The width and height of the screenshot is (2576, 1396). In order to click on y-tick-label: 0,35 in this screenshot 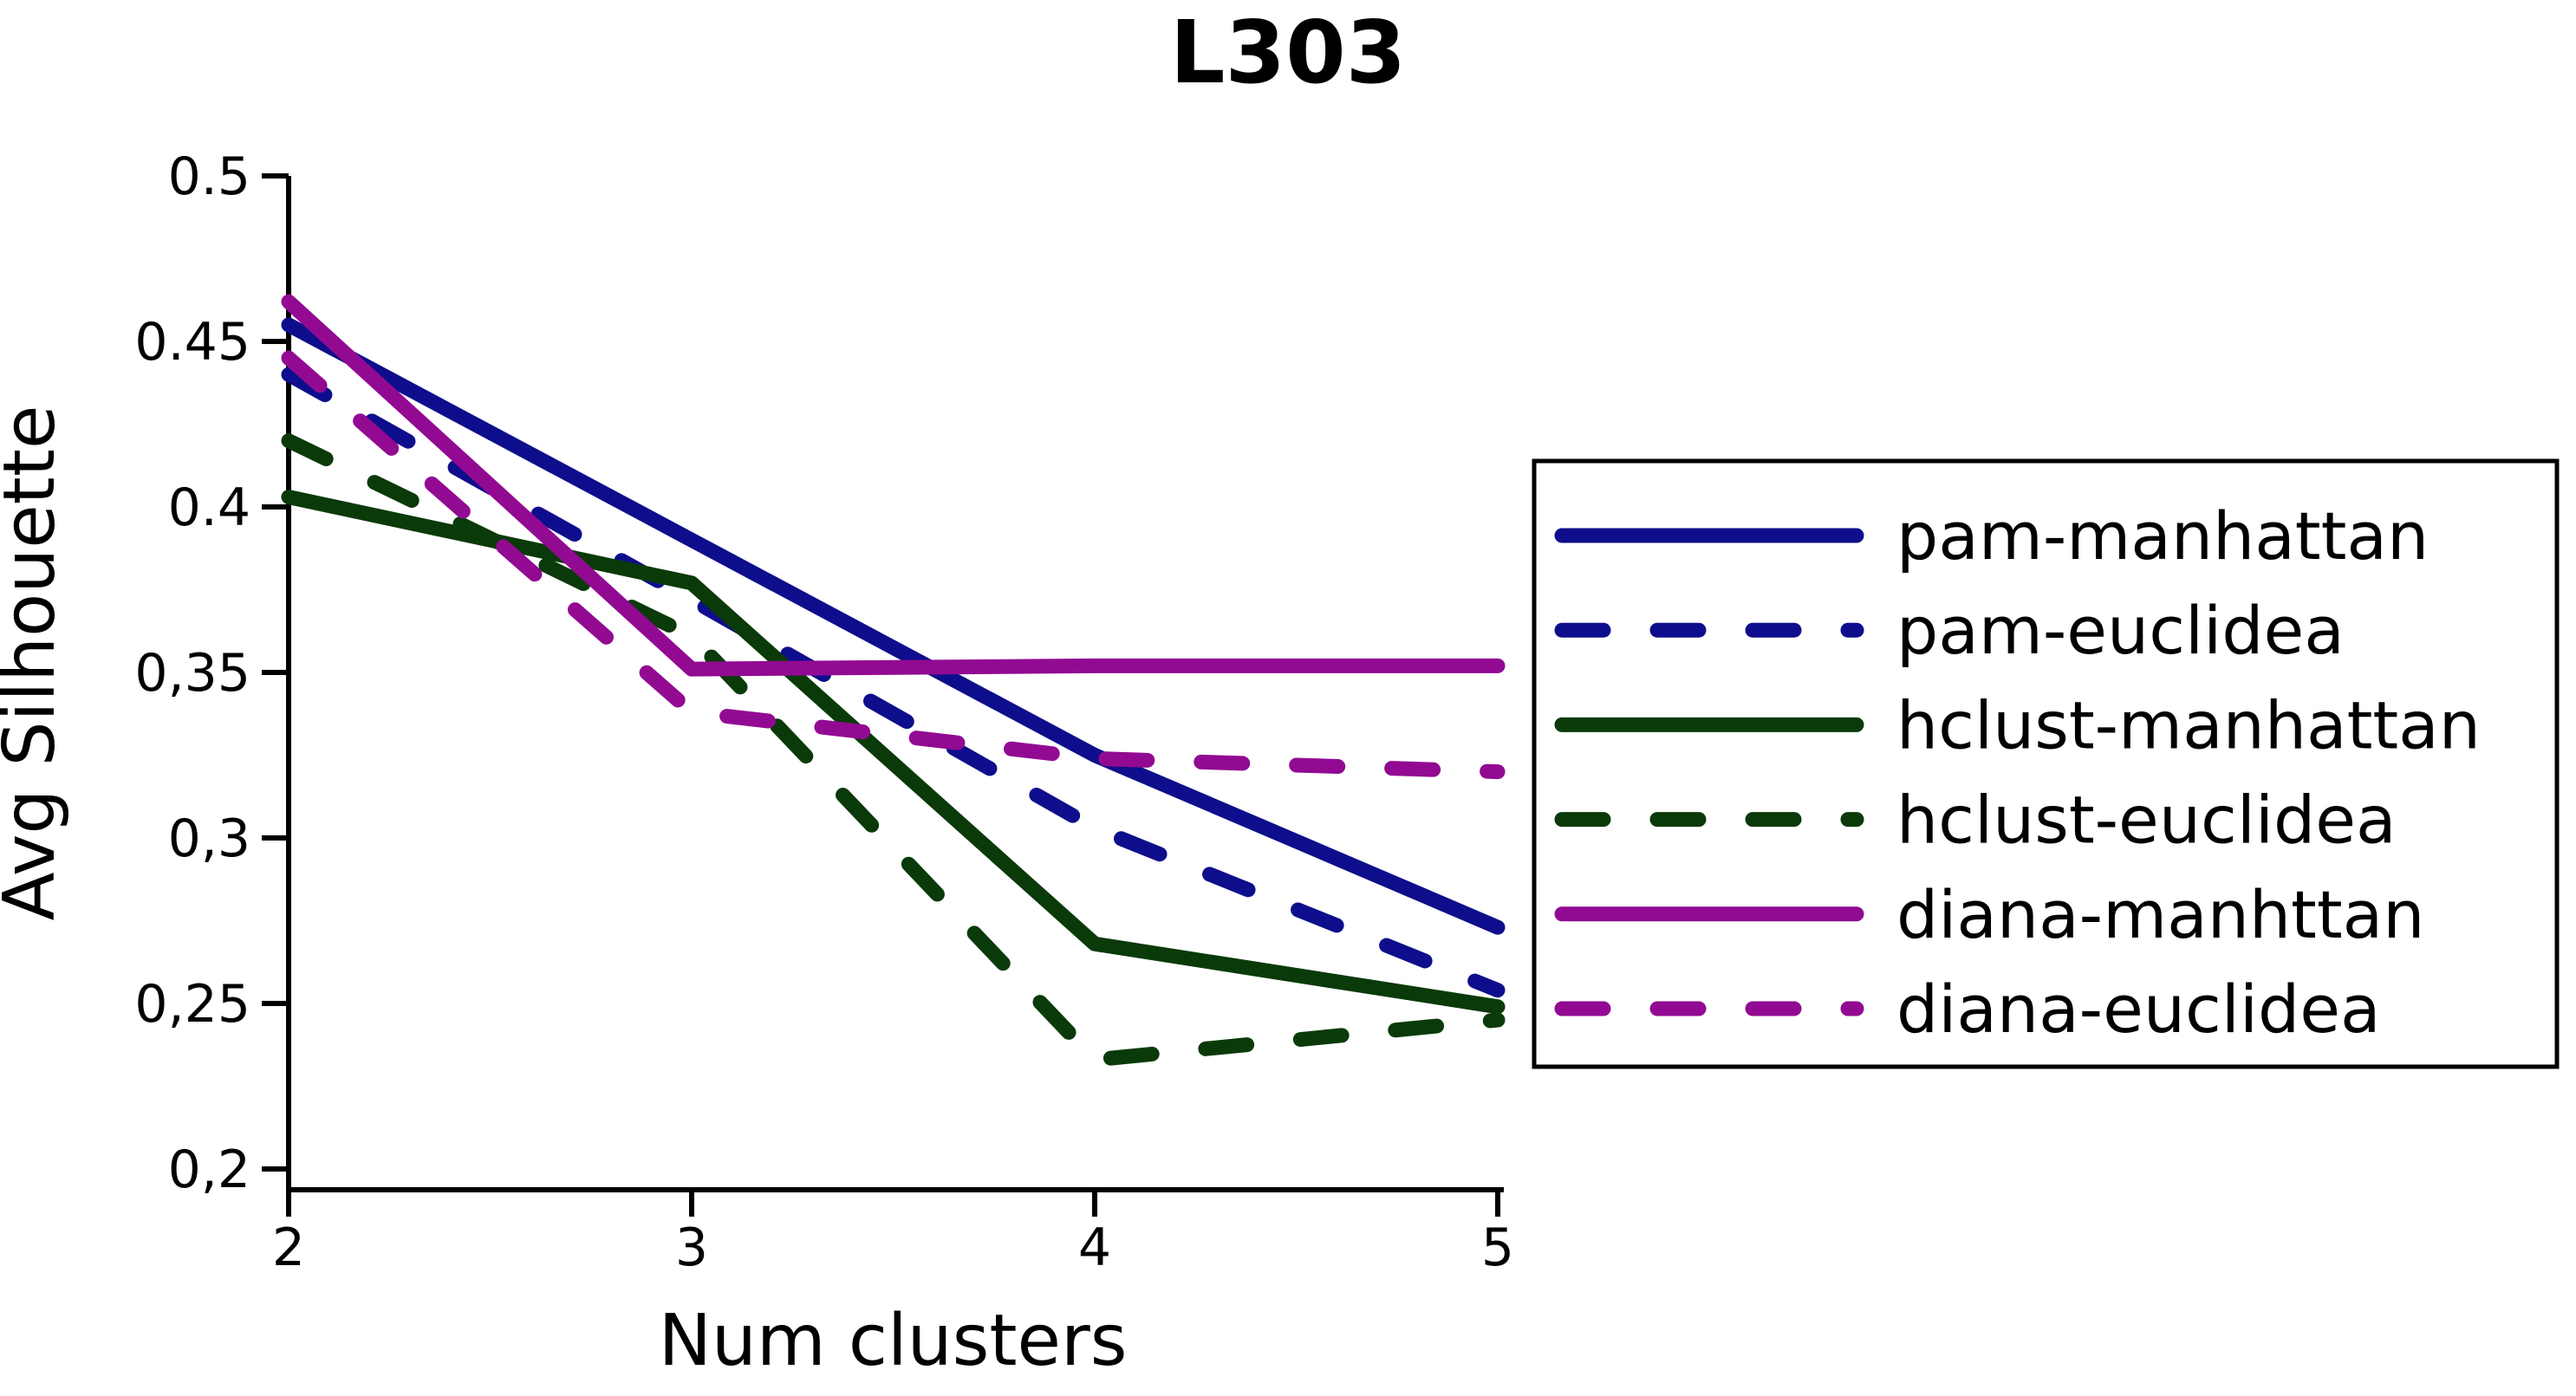, I will do `click(192, 673)`.